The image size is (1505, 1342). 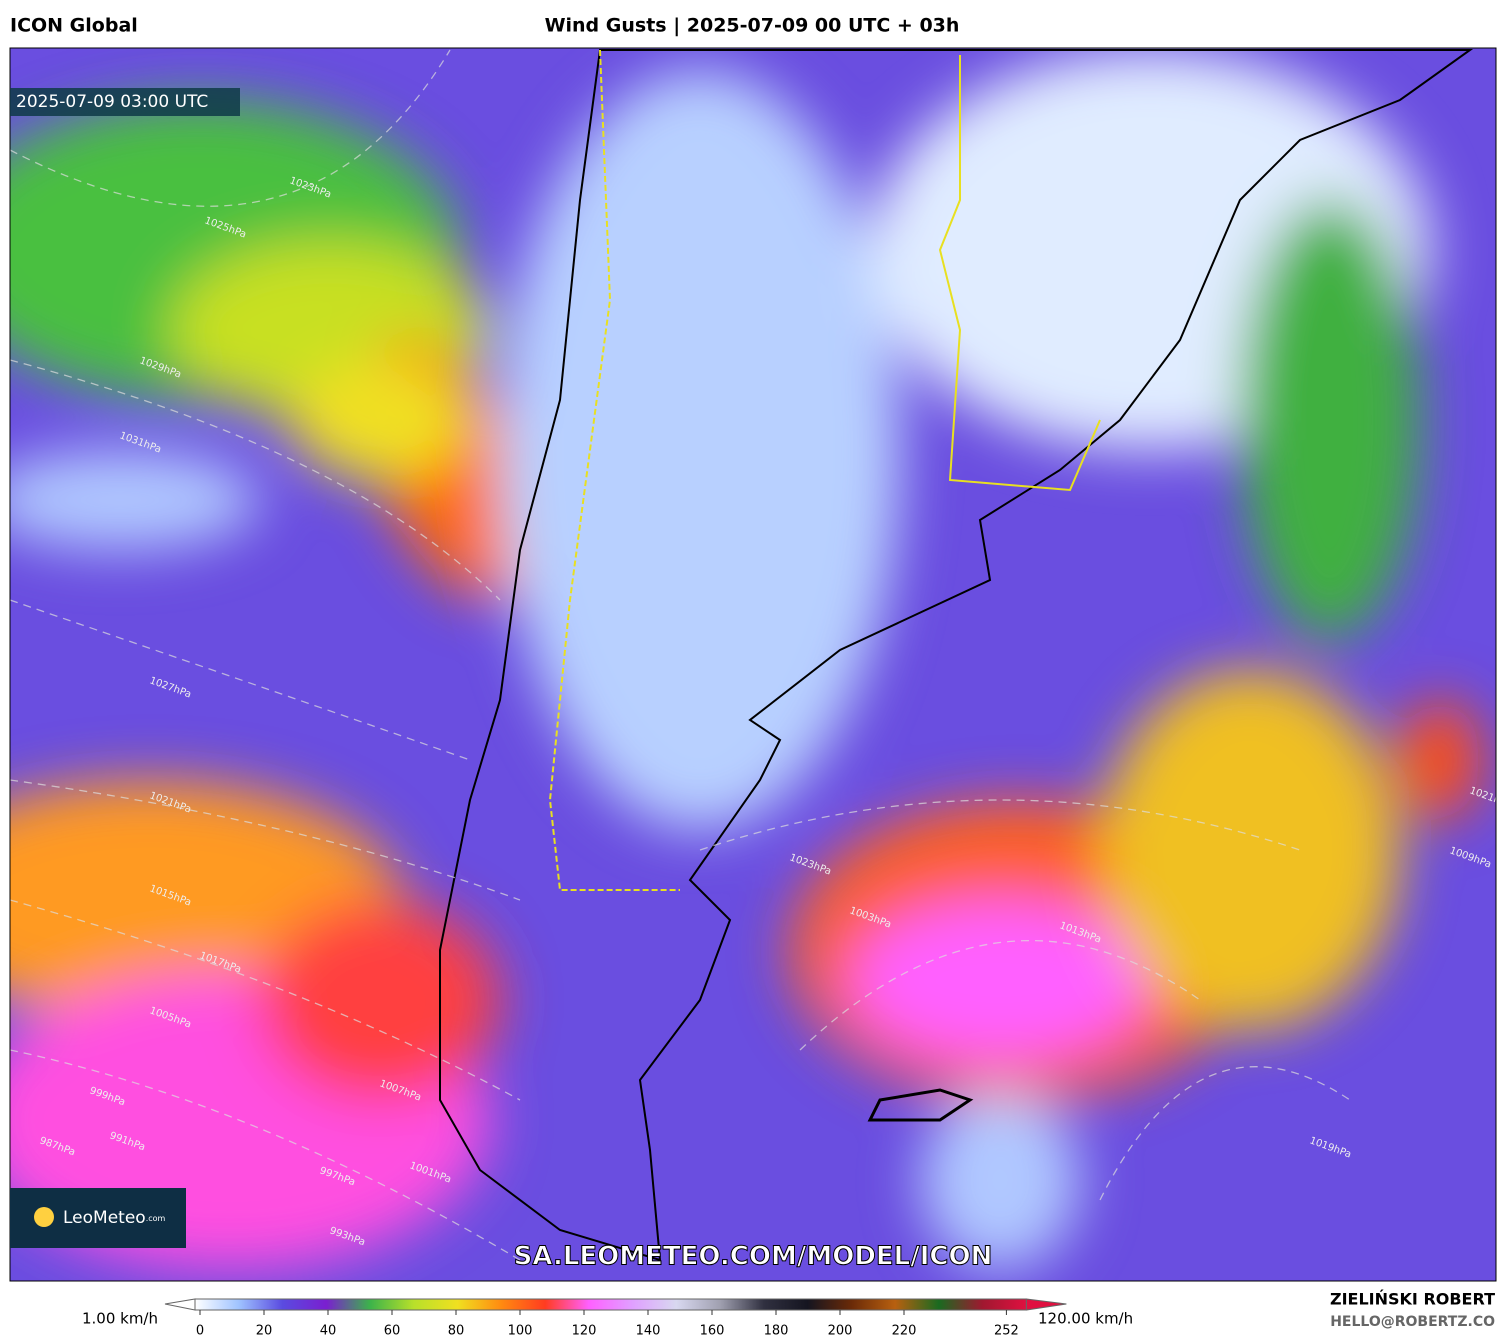 What do you see at coordinates (520, 1331) in the screenshot?
I see `colorbar-tick-label: 100` at bounding box center [520, 1331].